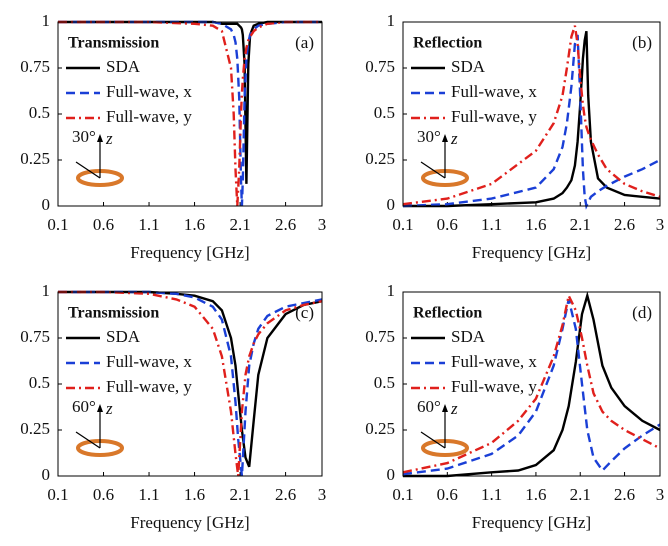  Describe the element at coordinates (304, 42) in the screenshot. I see `panel-label: (a)` at that location.